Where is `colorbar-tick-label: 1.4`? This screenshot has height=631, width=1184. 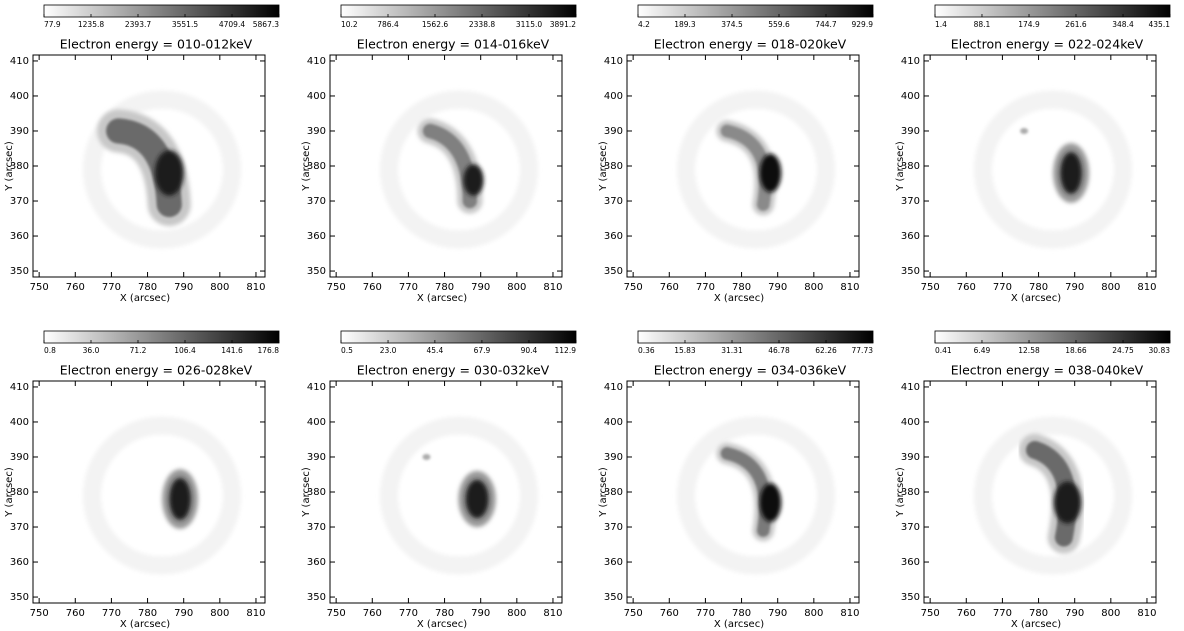 colorbar-tick-label: 1.4 is located at coordinates (941, 24).